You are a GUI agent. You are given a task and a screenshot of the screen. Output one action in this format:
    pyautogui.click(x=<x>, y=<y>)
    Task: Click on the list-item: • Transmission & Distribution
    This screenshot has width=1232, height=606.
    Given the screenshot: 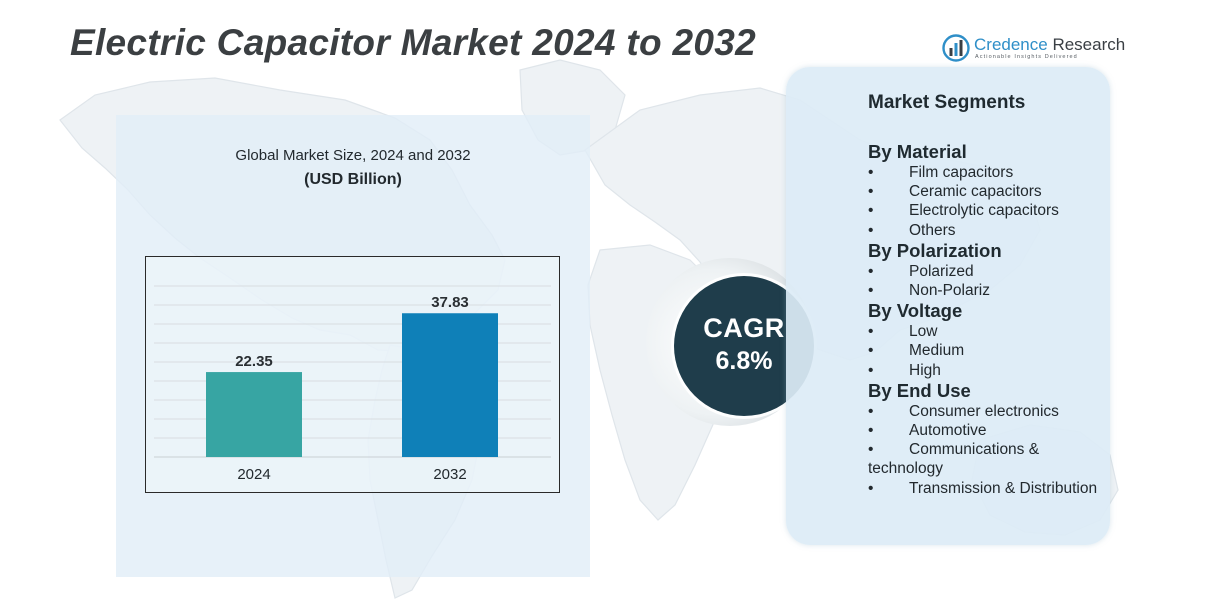 What is the action you would take?
    pyautogui.click(x=986, y=488)
    